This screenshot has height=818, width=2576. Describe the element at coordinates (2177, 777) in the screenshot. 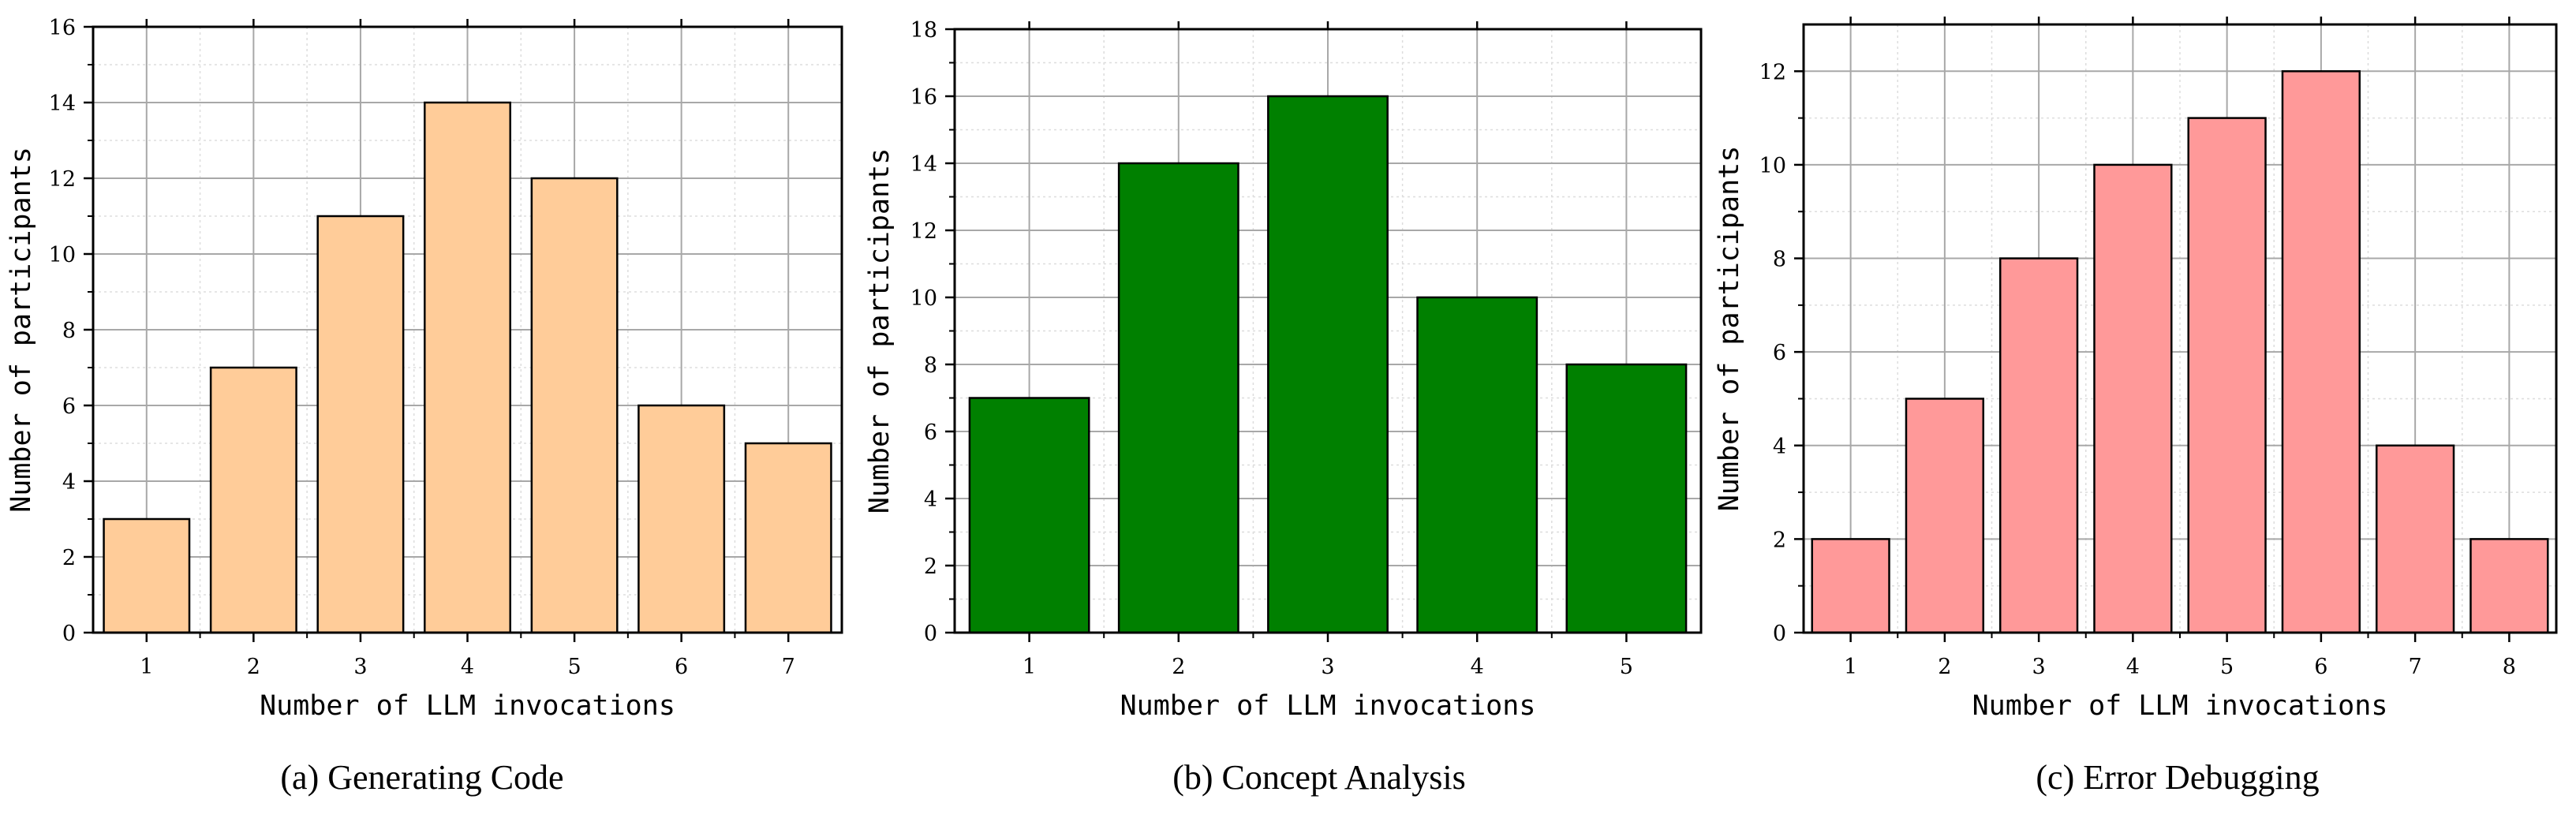

I see `panel-caption: (c) Error Debugging` at that location.